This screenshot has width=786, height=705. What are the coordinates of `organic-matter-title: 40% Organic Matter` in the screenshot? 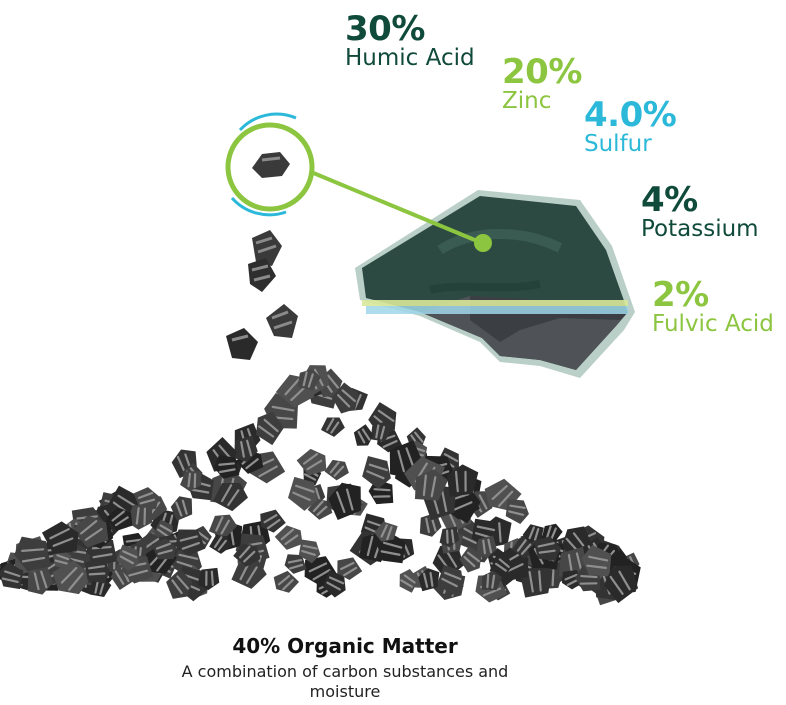 It's located at (345, 646).